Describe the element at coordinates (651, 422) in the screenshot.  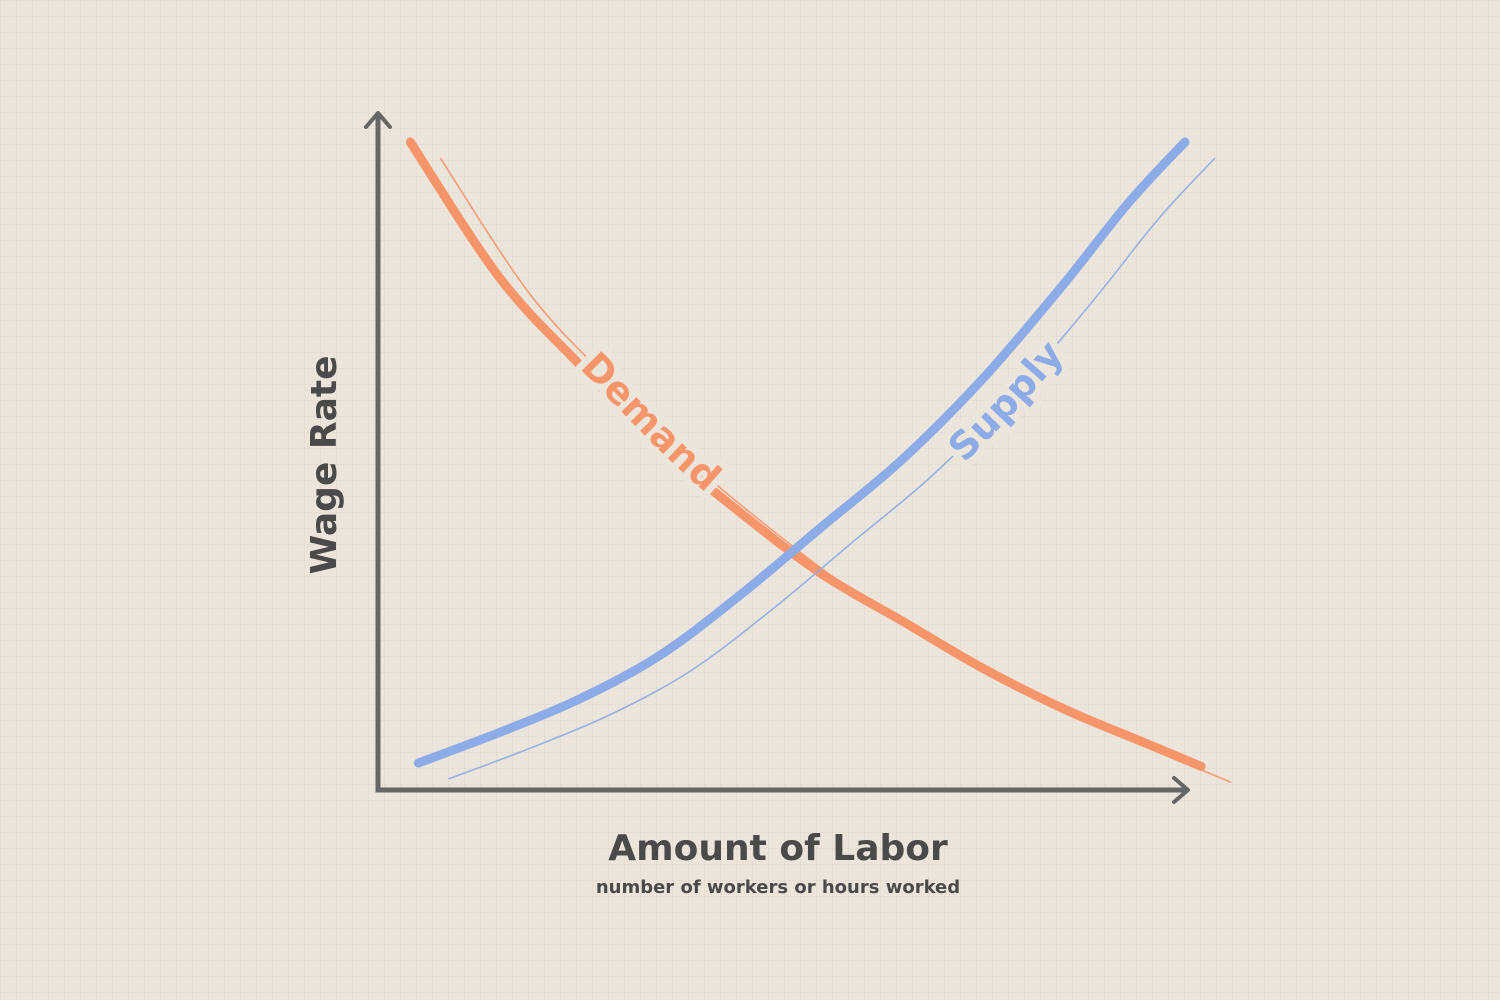
I see `demand-label: Demand` at that location.